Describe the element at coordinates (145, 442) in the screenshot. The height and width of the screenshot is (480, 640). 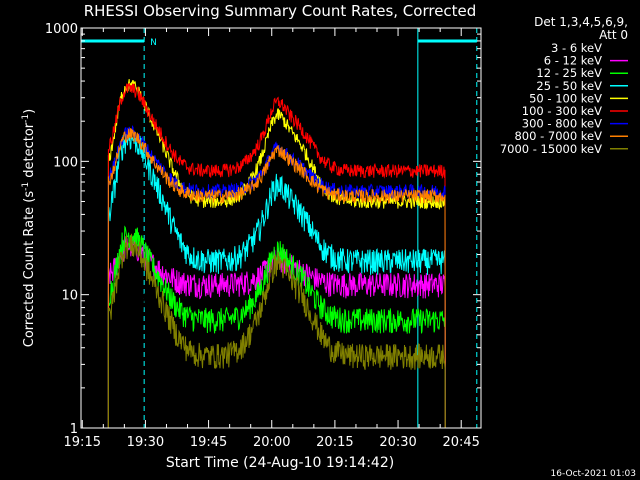
I see `x-tick-label-1: 19:30` at that location.